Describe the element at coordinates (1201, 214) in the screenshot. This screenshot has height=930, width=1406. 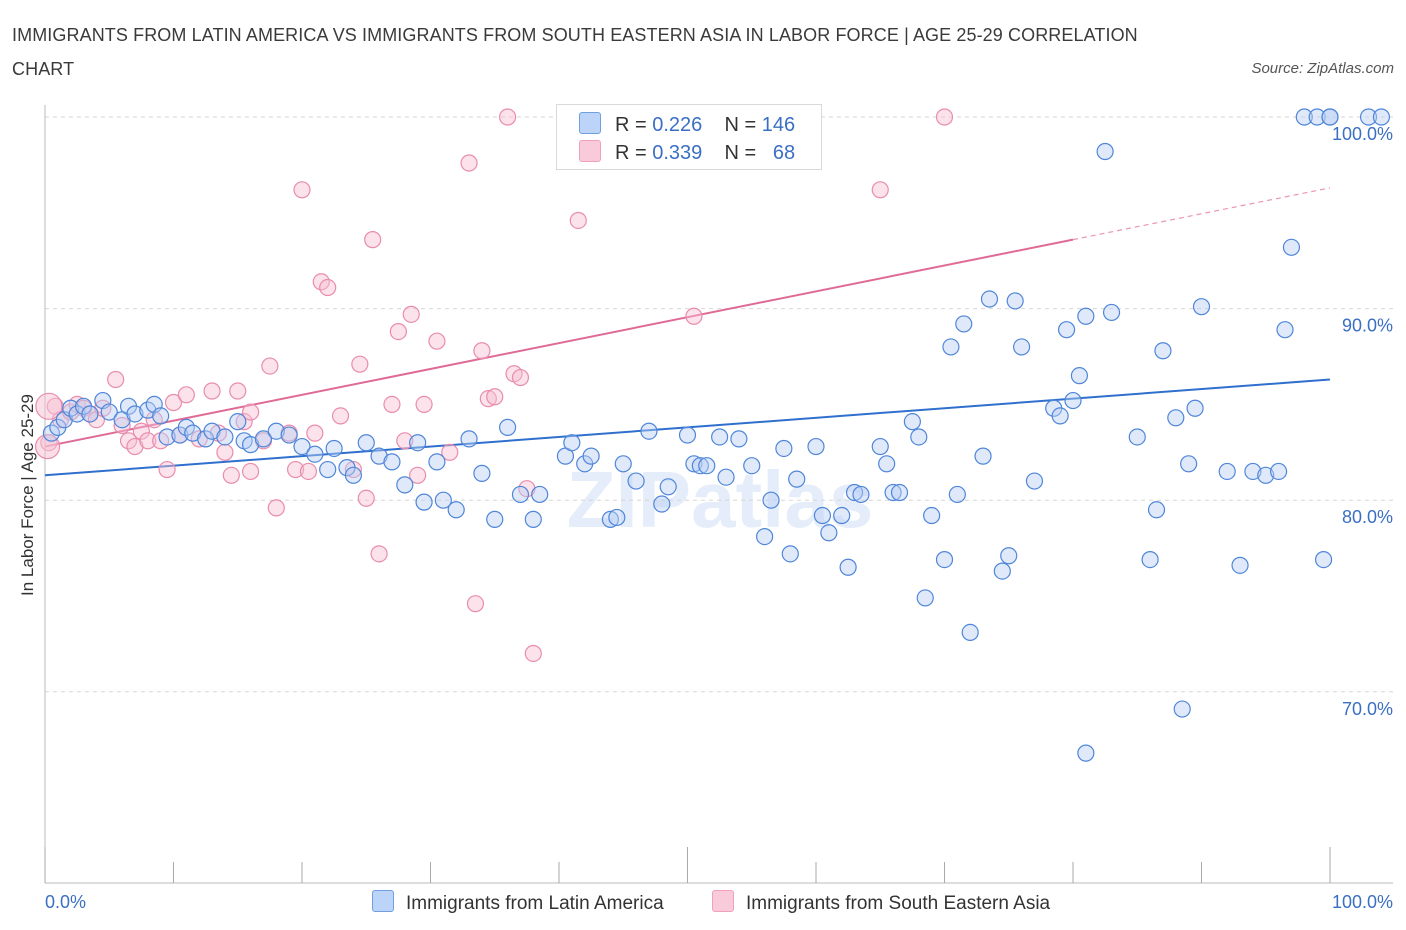
I see `trend-line-extension` at that location.